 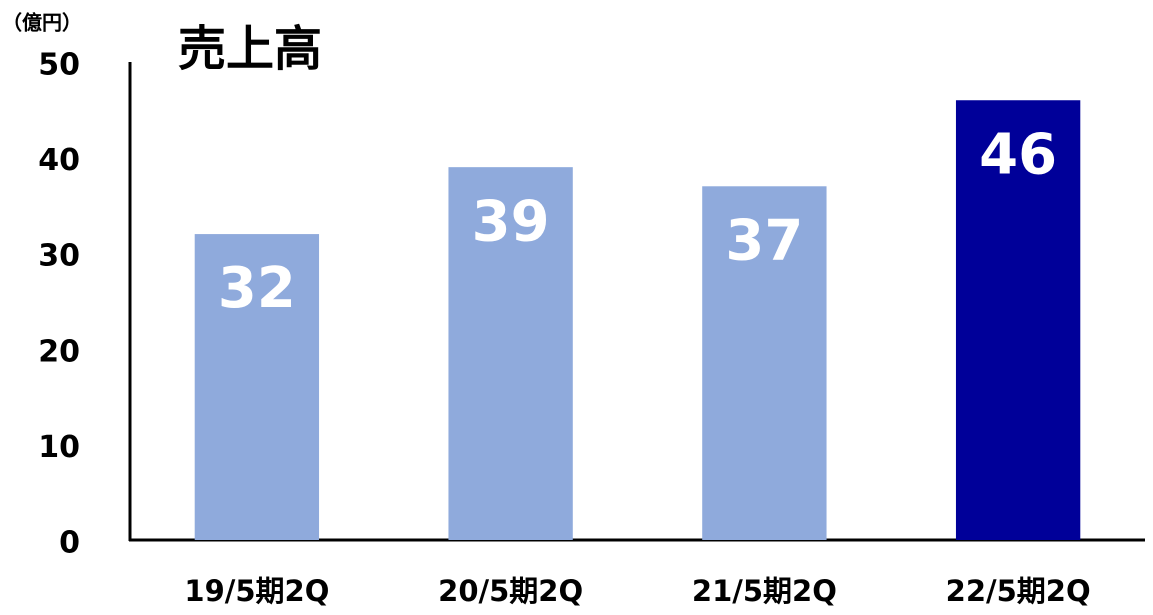 I want to click on value-label: 32, so click(x=257, y=288).